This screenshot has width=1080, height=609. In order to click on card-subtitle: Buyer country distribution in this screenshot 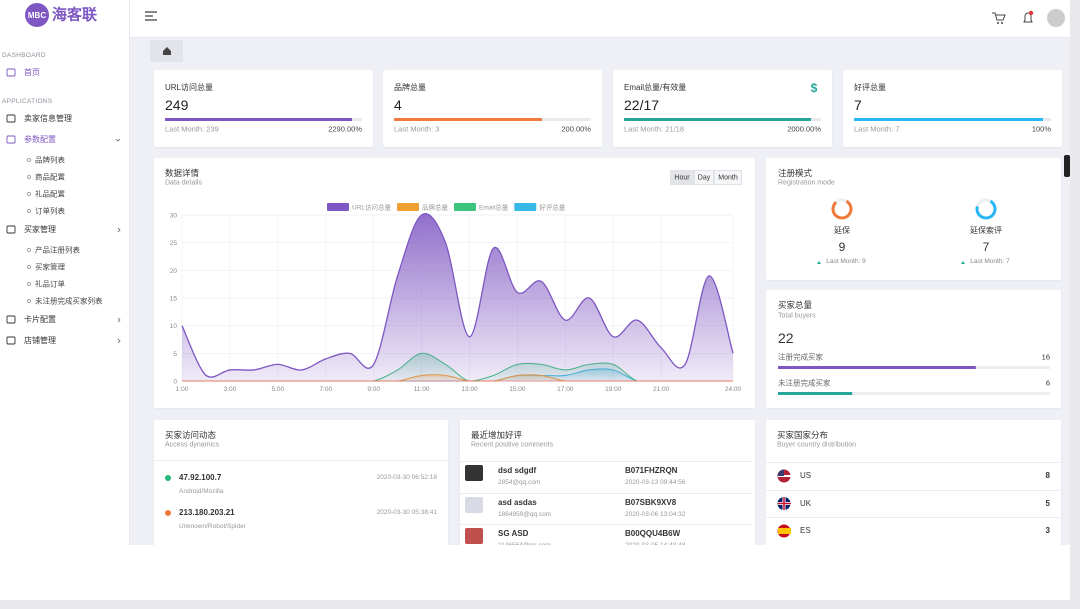, I will do `click(816, 445)`.